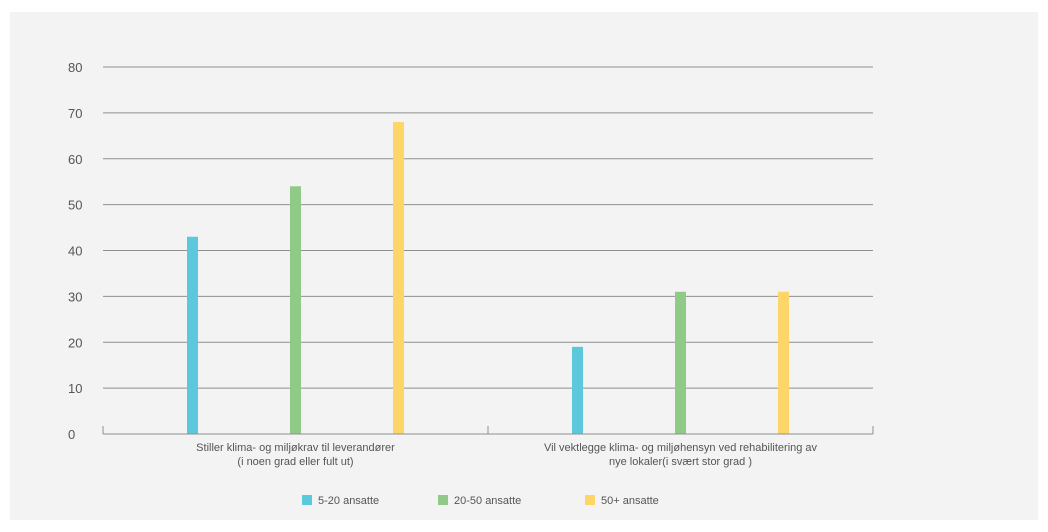 The width and height of the screenshot is (1048, 532). I want to click on y-tick-label: 50, so click(75, 205).